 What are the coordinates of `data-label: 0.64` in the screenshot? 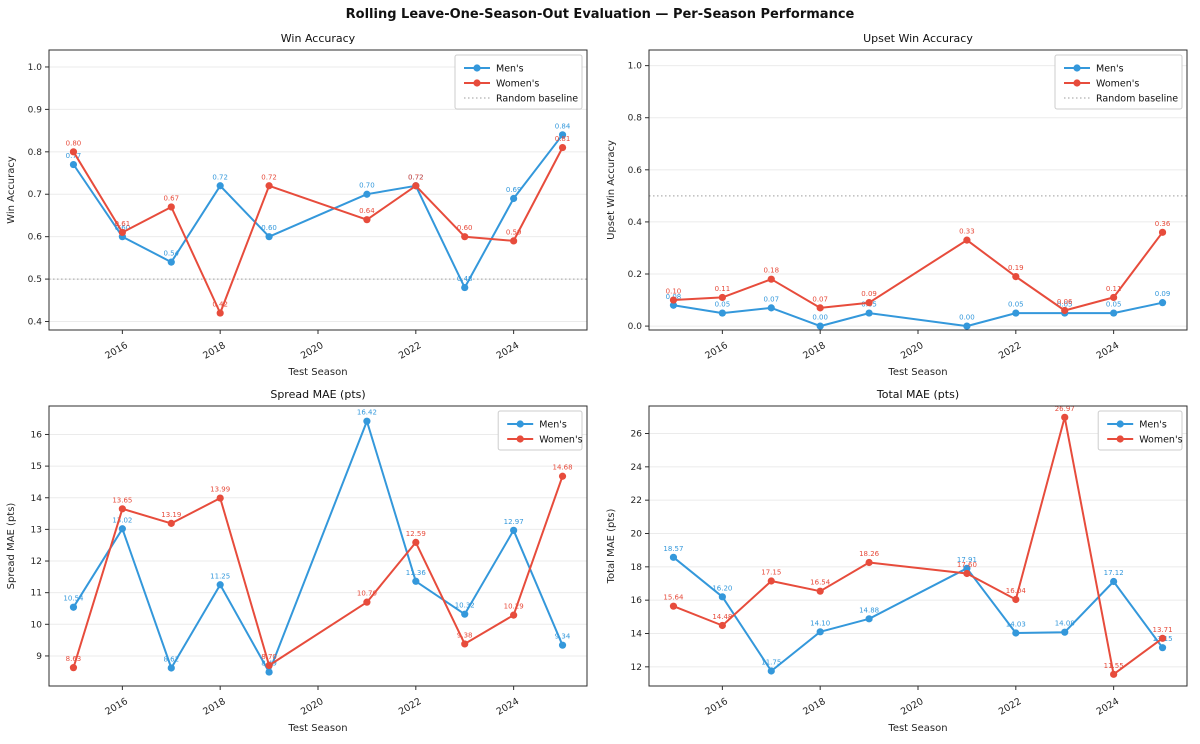 It's located at (367, 211).